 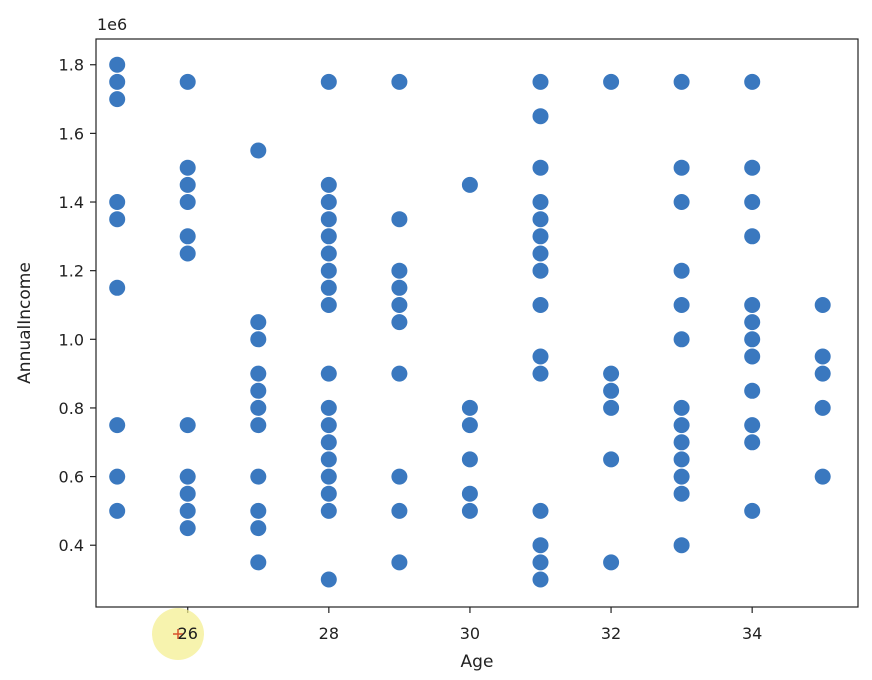 What do you see at coordinates (25, 323) in the screenshot?
I see `y-axis-label: AnnualIncome` at bounding box center [25, 323].